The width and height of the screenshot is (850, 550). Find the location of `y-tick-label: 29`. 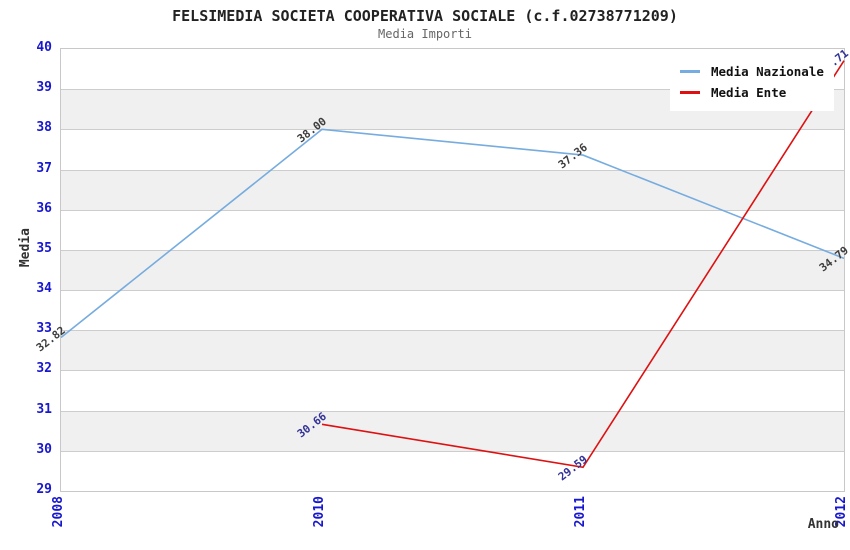

y-tick-label: 29 is located at coordinates (44, 489).